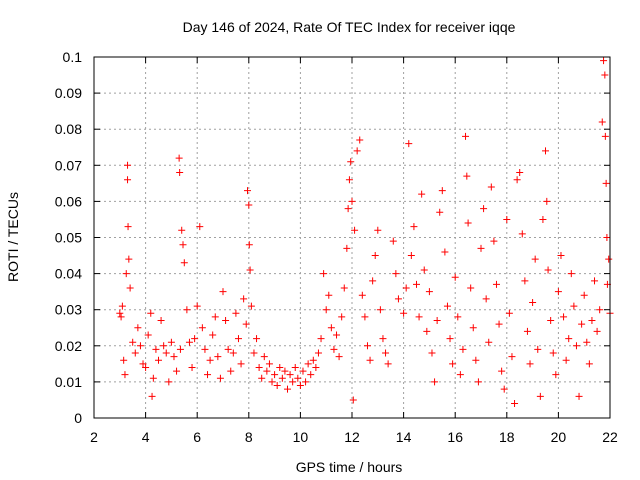 The width and height of the screenshot is (640, 480). I want to click on y-tick-label: 0.09, so click(68, 93).